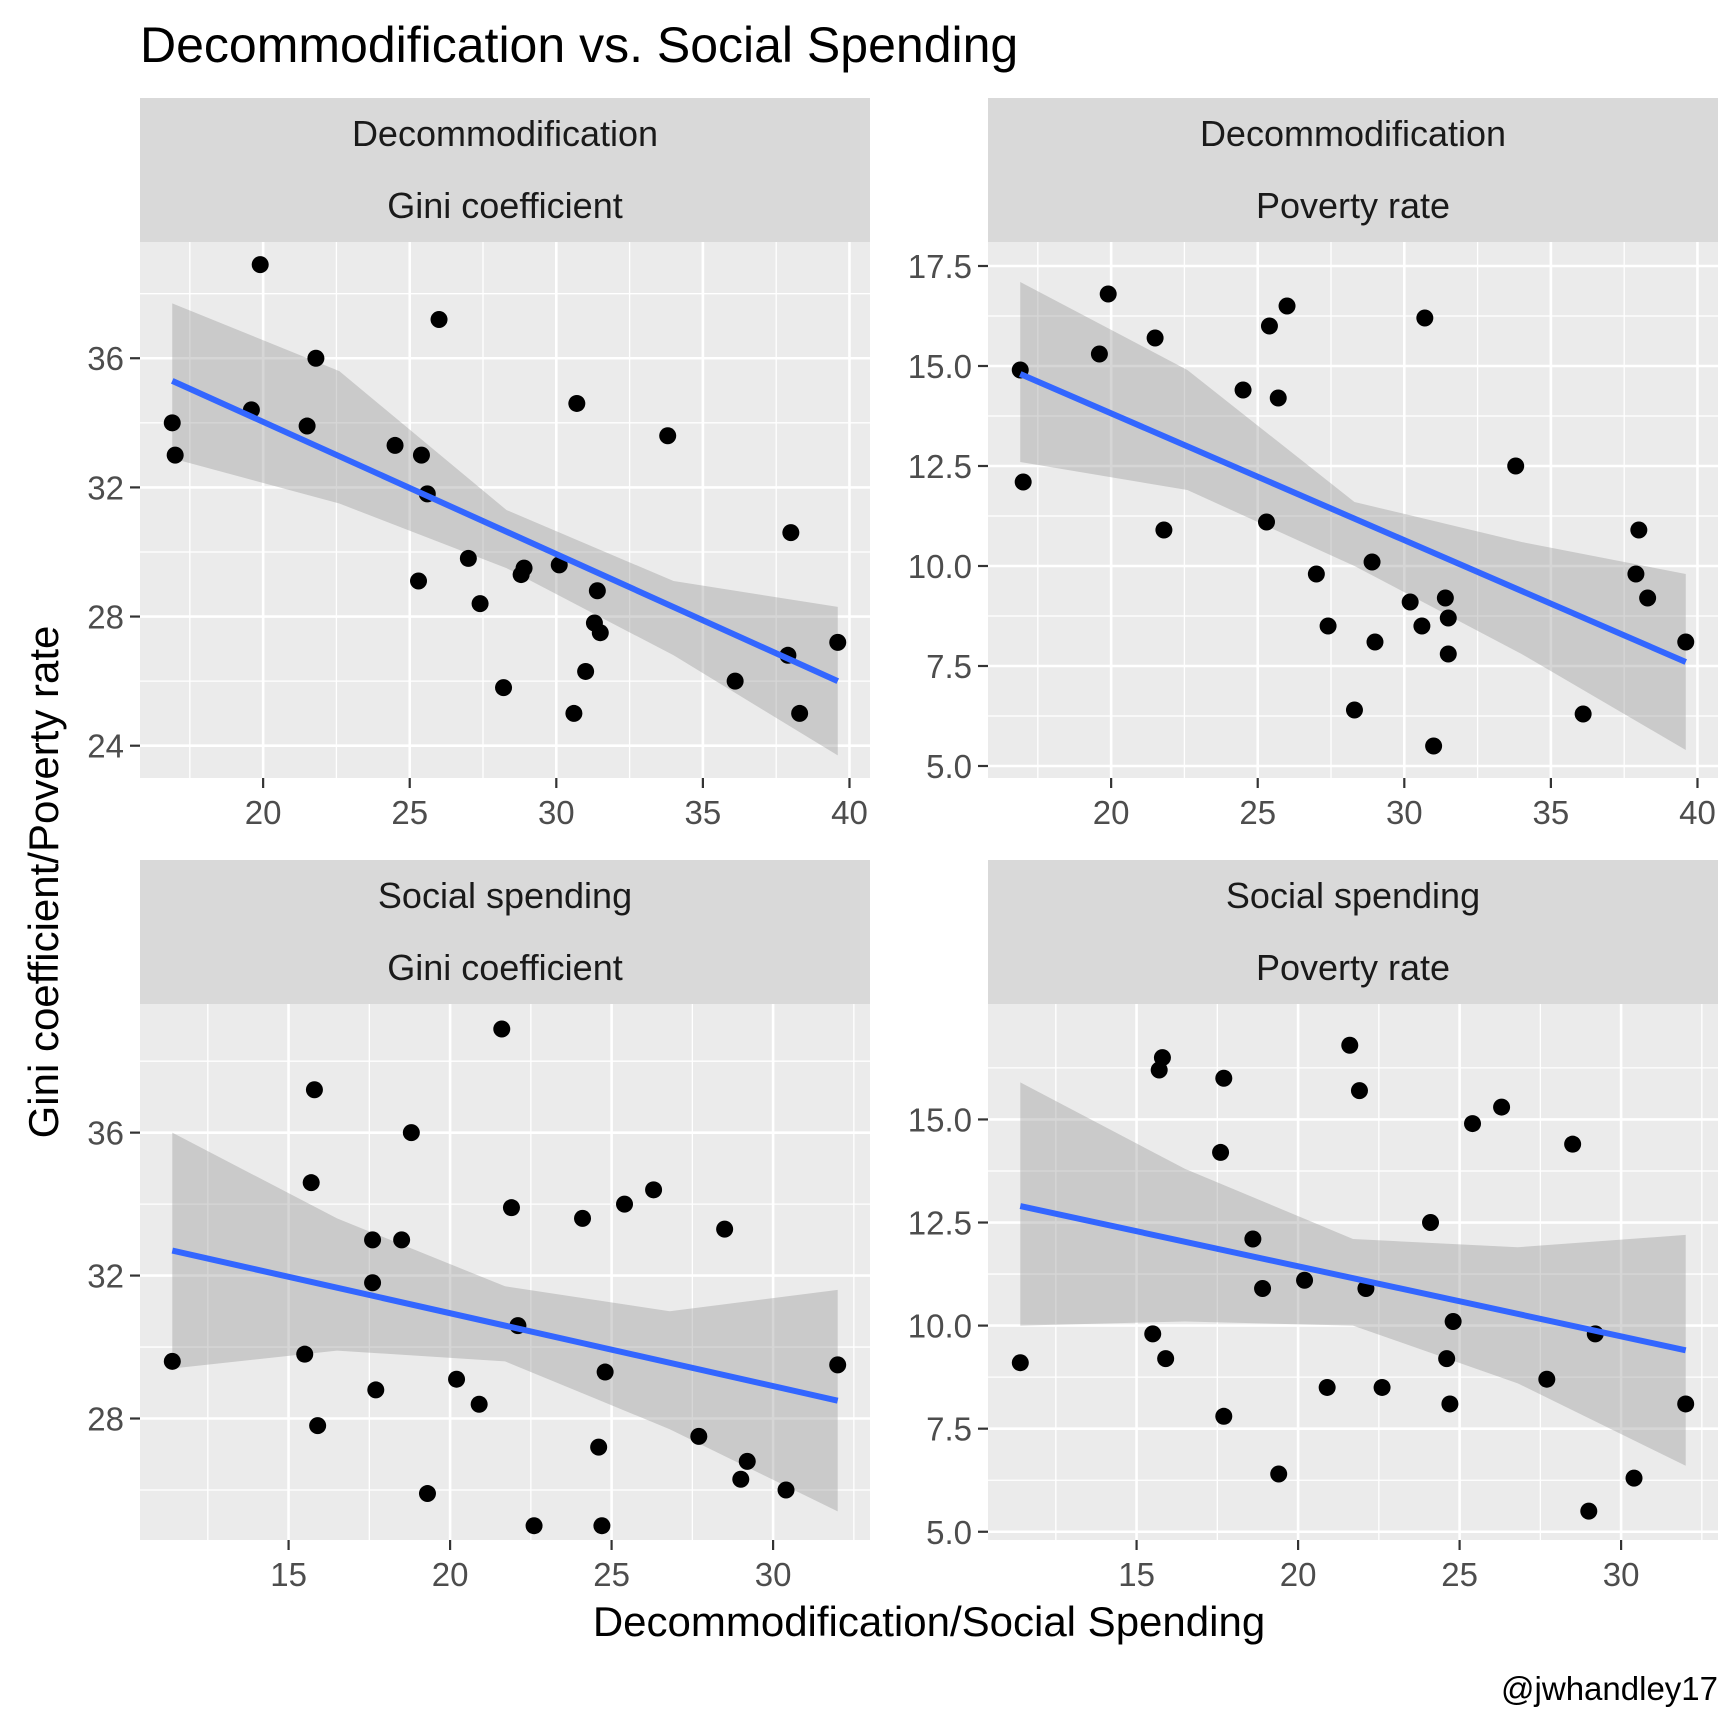 This screenshot has height=1718, width=1728. I want to click on x-tick-label: 15, so click(1136, 1574).